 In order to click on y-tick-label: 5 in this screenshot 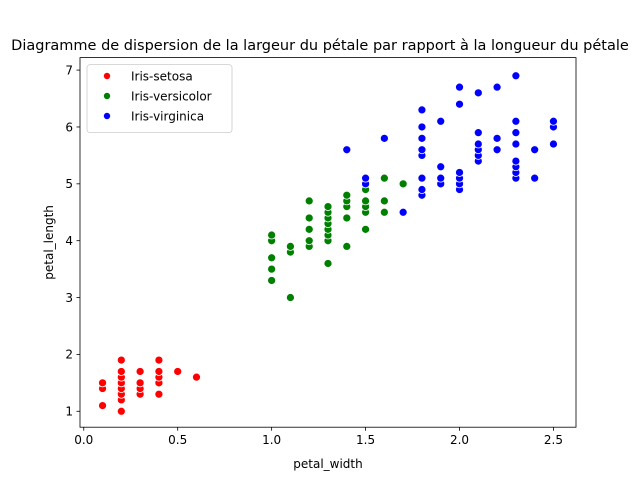, I will do `click(69, 184)`.